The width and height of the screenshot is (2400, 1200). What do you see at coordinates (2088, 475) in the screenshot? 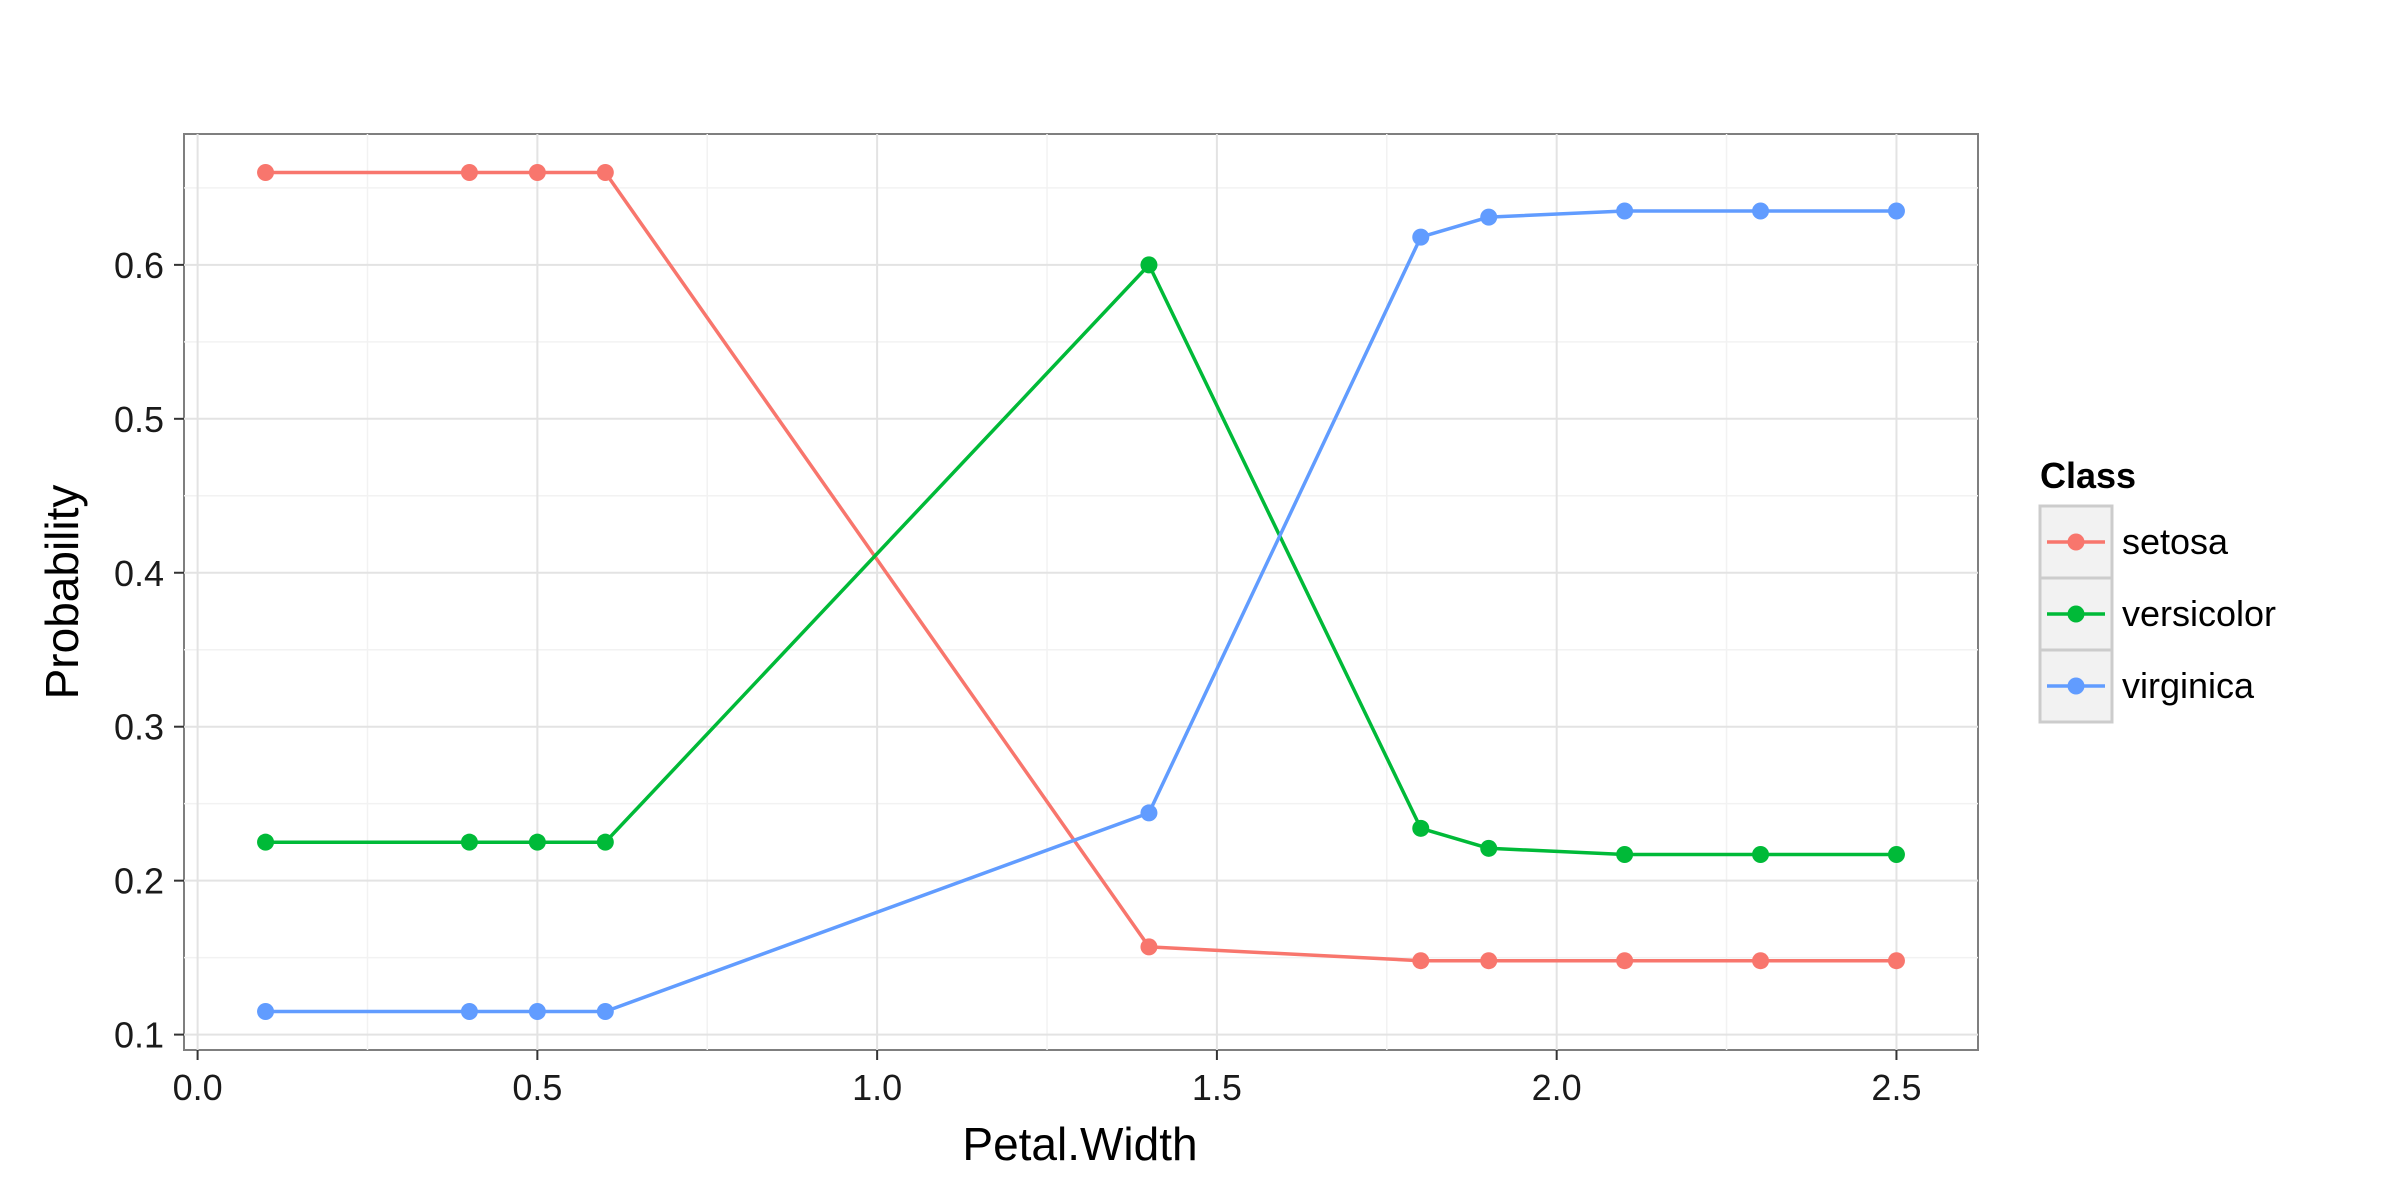
I see `legend-title: Class` at bounding box center [2088, 475].